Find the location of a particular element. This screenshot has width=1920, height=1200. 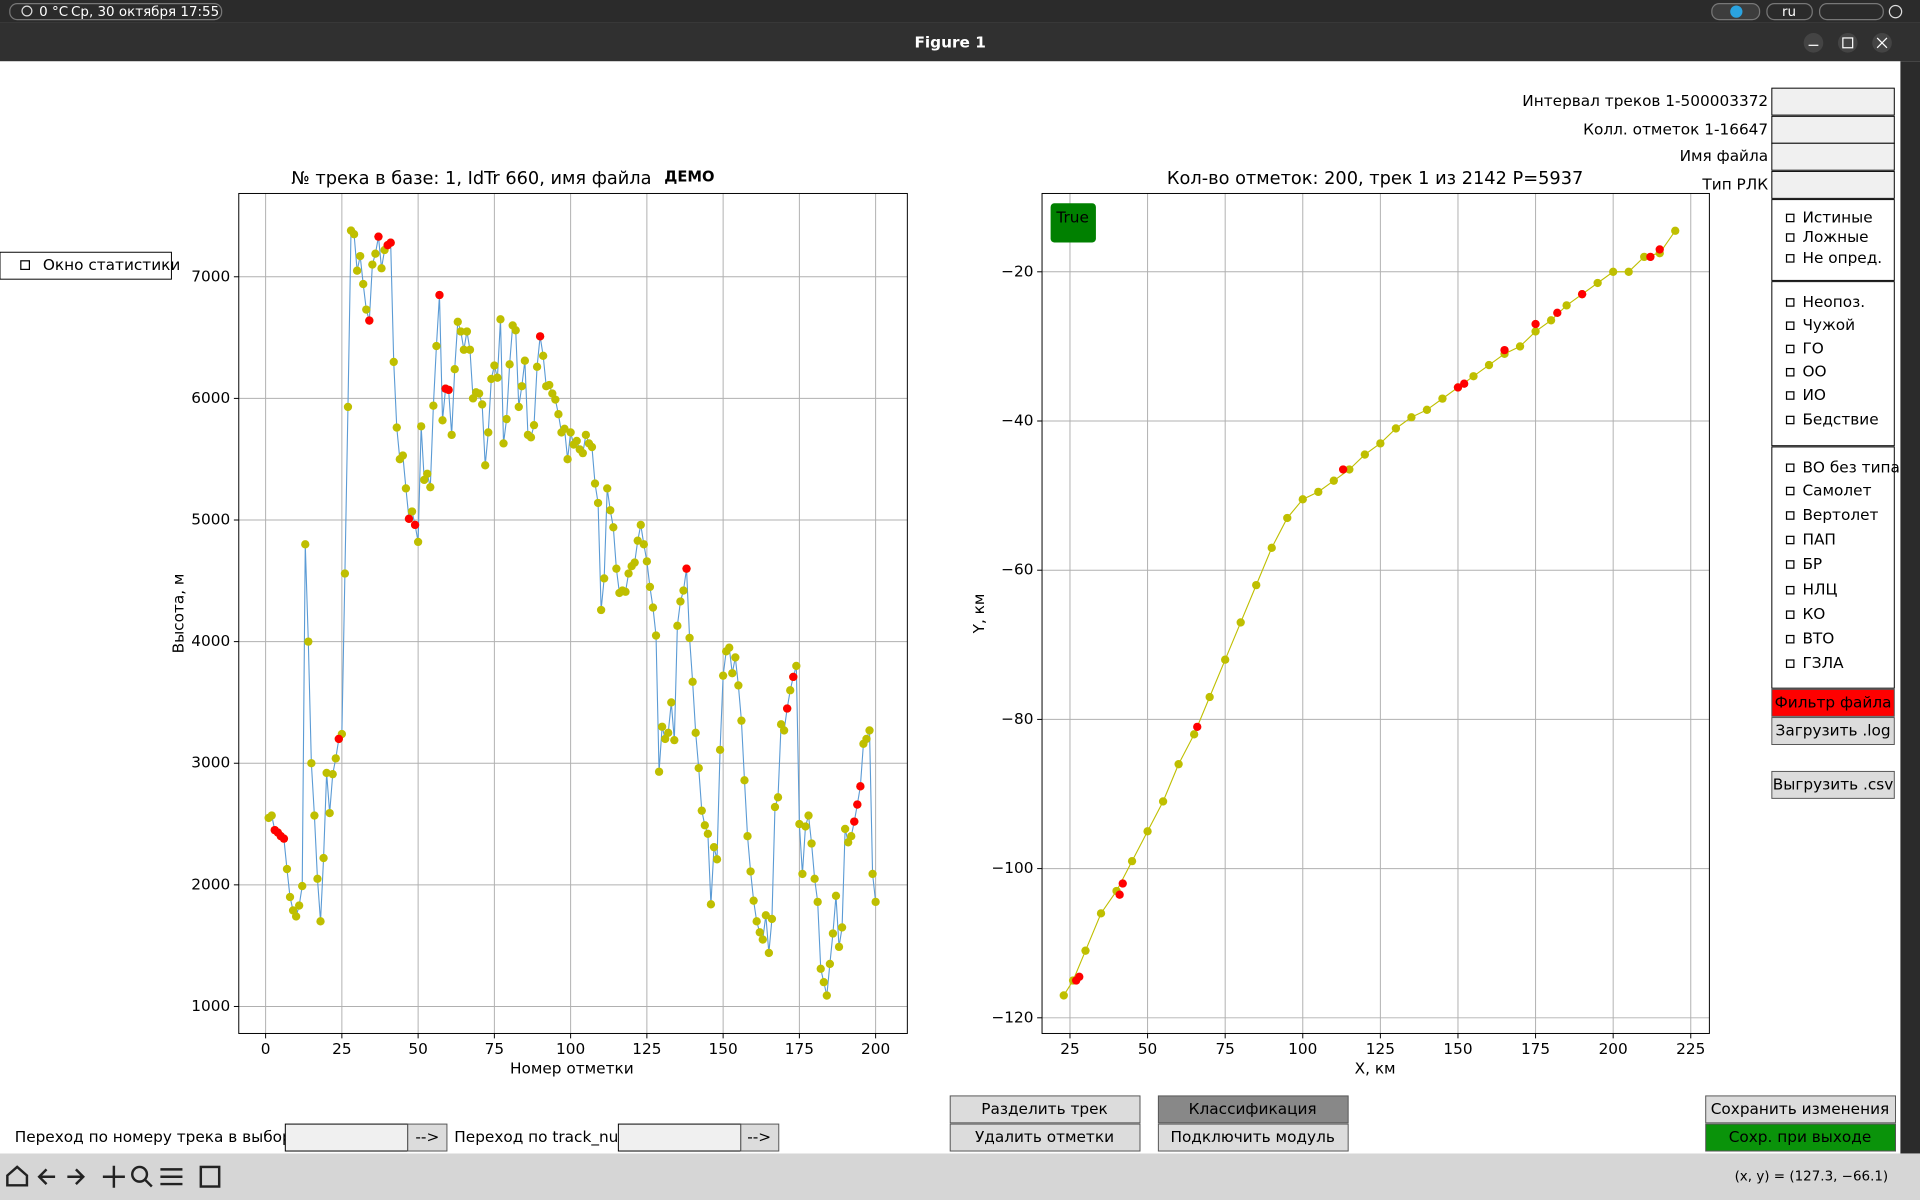

language: ru is located at coordinates (1789, 12).